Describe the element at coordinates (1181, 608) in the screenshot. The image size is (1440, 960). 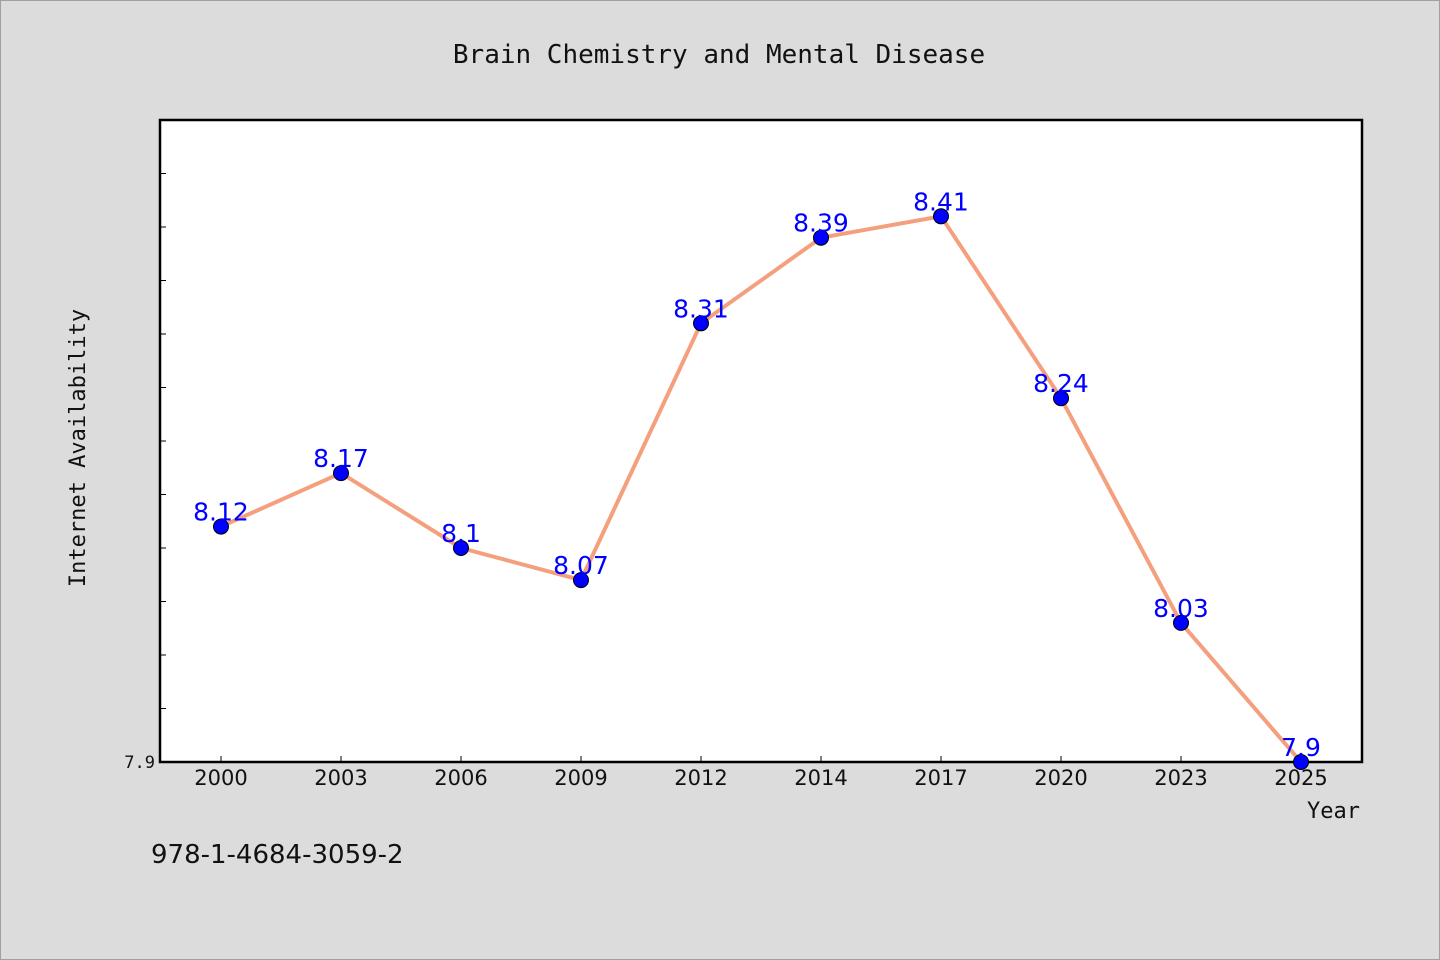
I see `data-label: 8.03` at that location.